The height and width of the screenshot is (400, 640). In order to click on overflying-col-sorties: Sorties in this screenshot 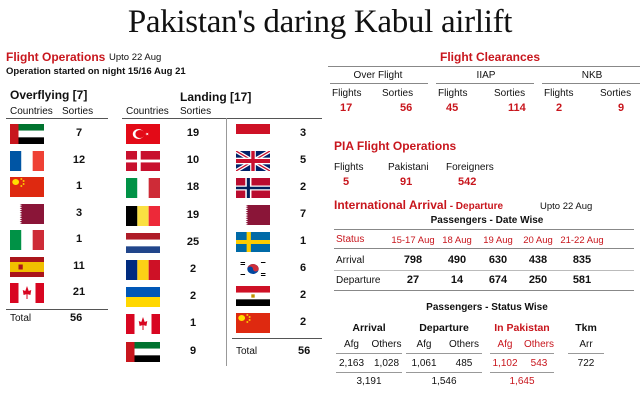, I will do `click(78, 111)`.